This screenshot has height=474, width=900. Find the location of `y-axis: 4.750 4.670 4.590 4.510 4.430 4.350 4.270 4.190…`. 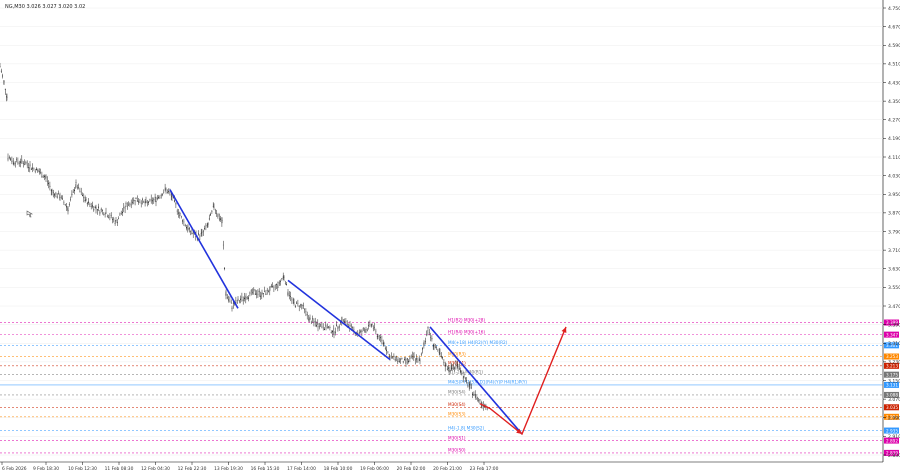

y-axis: 4.750 4.670 4.590 4.510 4.430 4.350 4.270 4.190… is located at coordinates (891, 232).